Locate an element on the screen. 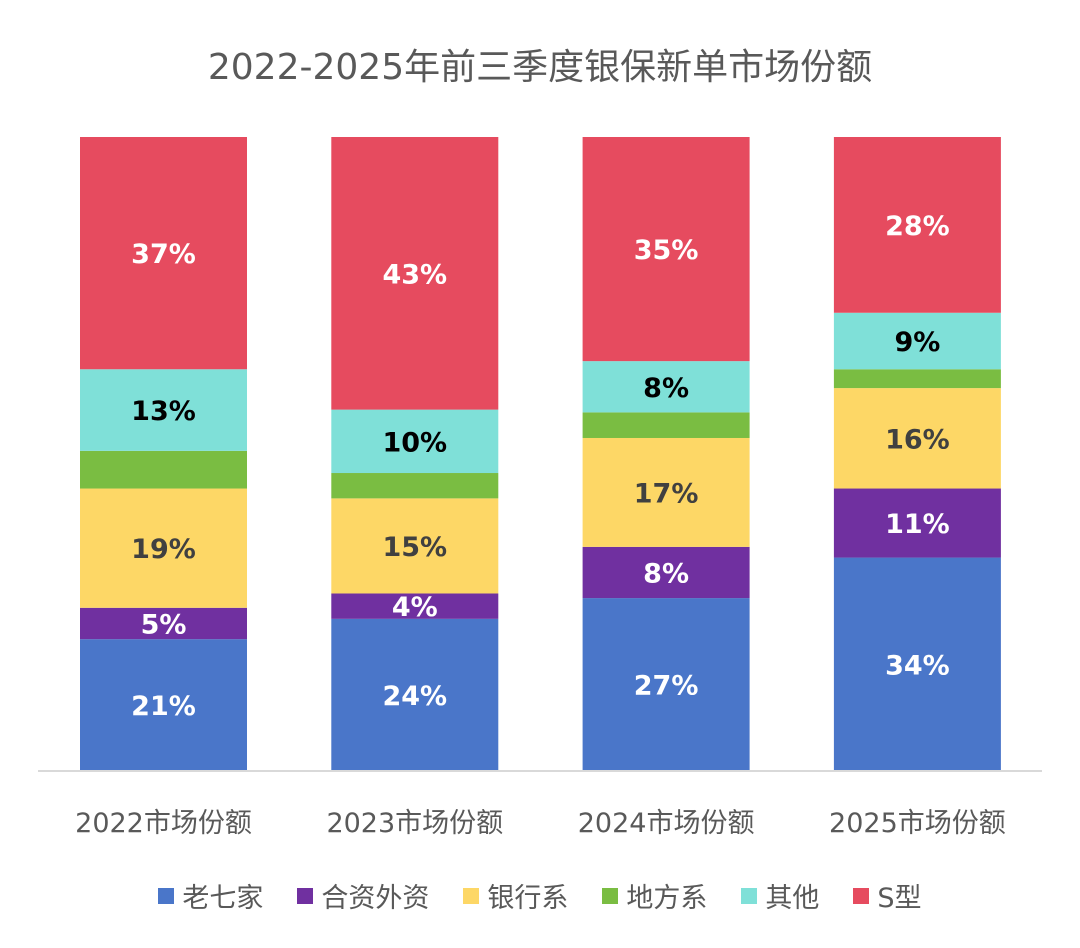  legend-label: S型 is located at coordinates (899, 898).